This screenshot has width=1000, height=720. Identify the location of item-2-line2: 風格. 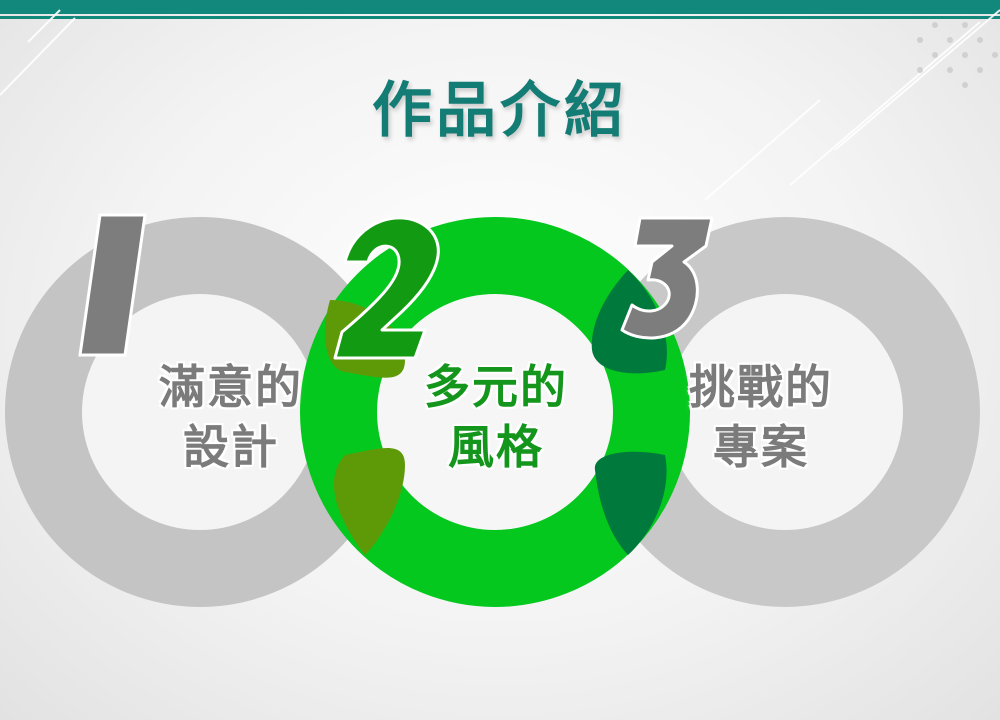
(496, 447).